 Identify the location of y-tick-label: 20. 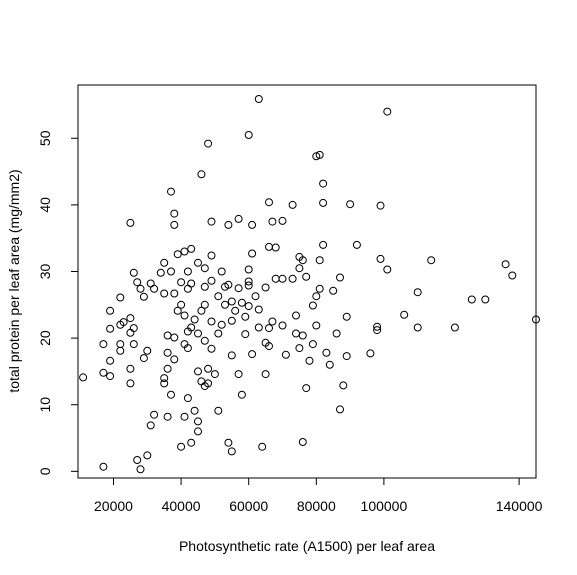
(45, 338).